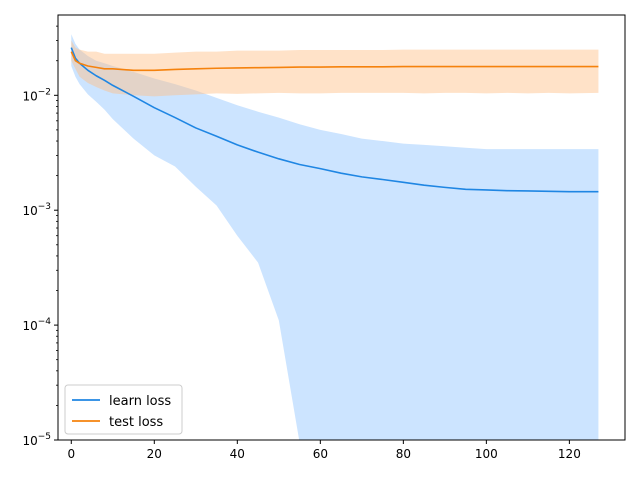  Describe the element at coordinates (36, 325) in the screenshot. I see `y-tick-label: 10⁻⁴` at that location.